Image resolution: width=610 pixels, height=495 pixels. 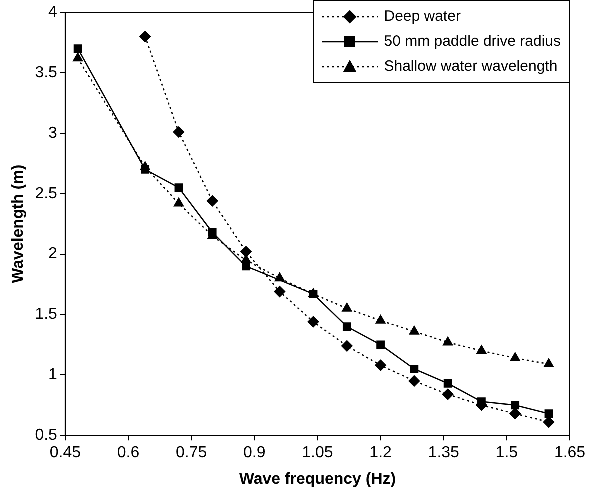 I want to click on x-tick-label: 0.9, so click(x=255, y=453).